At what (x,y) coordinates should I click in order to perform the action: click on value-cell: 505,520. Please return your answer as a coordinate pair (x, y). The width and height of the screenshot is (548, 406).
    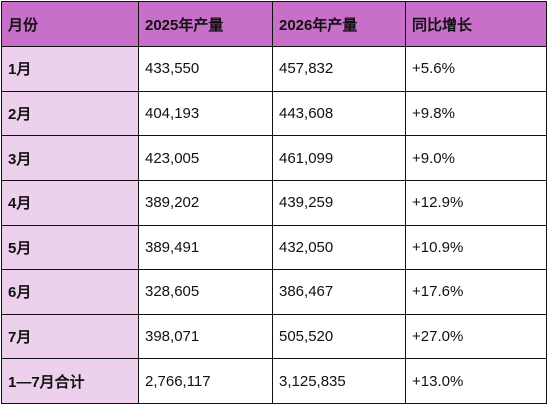
    Looking at the image, I should click on (339, 336).